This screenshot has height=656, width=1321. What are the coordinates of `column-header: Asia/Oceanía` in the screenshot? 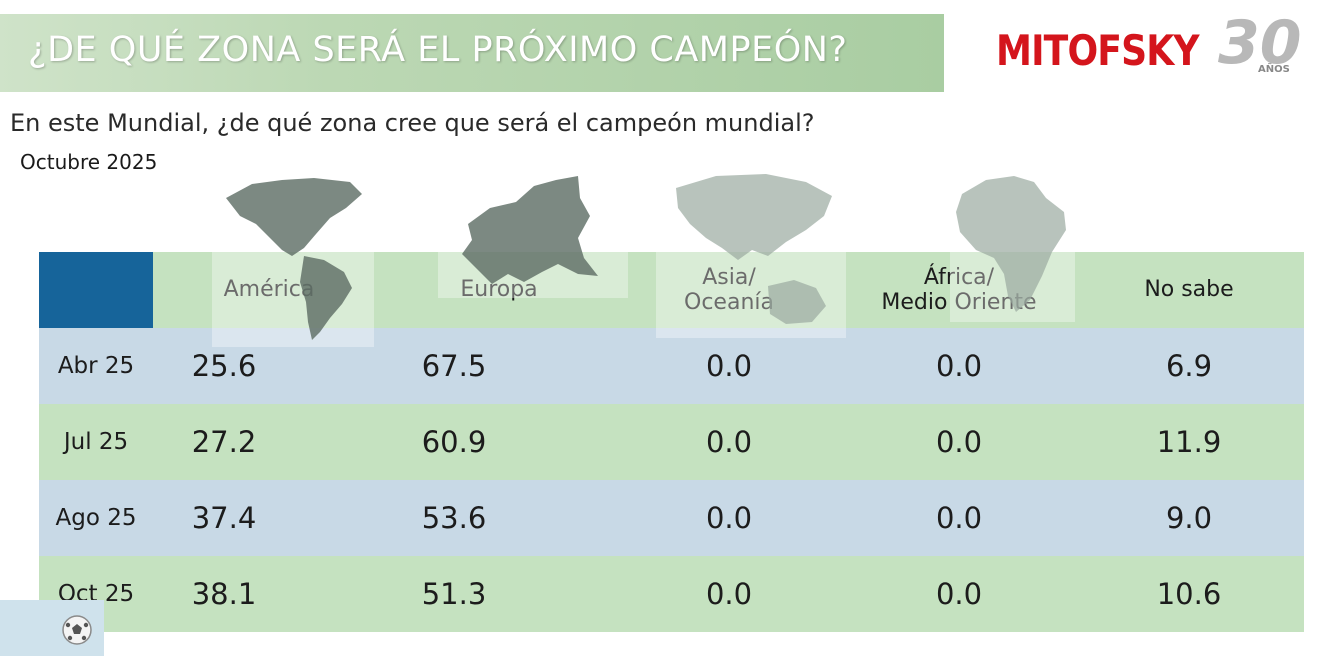 It's located at (729, 290).